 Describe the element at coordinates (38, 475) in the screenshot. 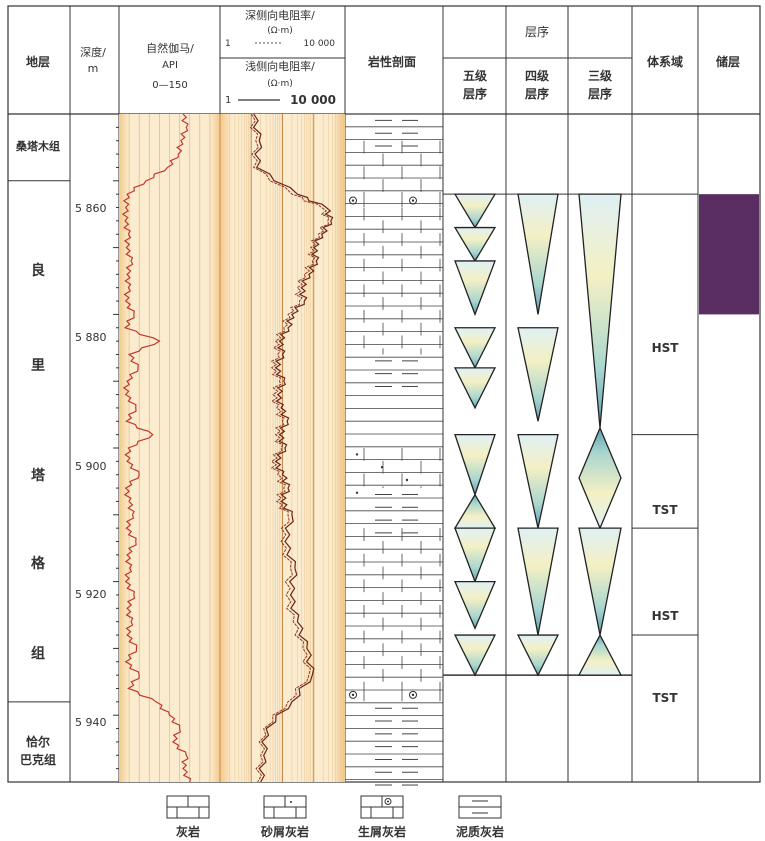

I see `formation-char-3: 塔` at that location.